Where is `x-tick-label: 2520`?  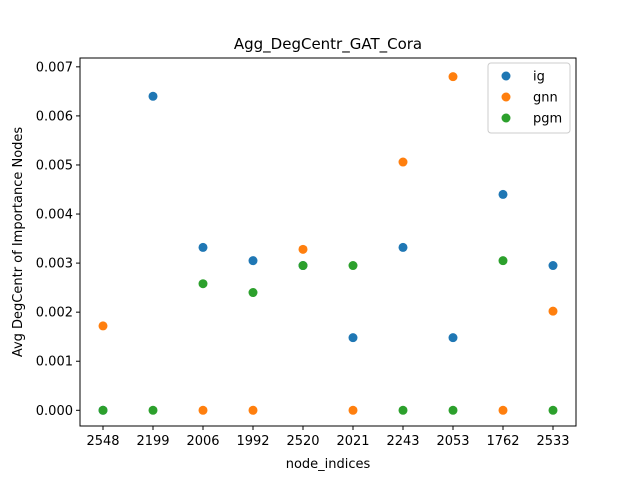 x-tick-label: 2520 is located at coordinates (302, 441).